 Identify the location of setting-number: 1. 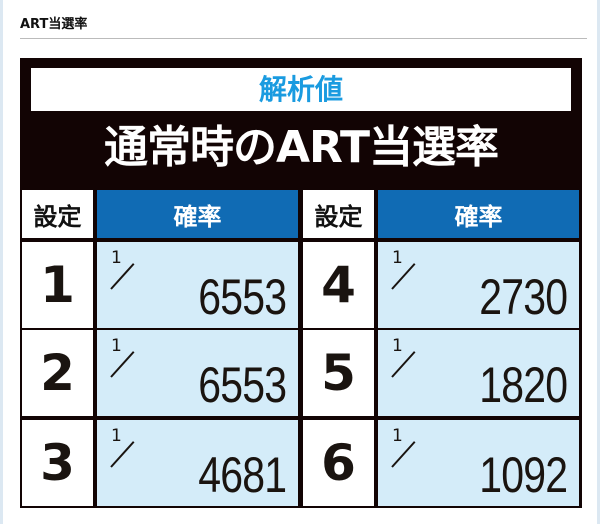
(57, 285).